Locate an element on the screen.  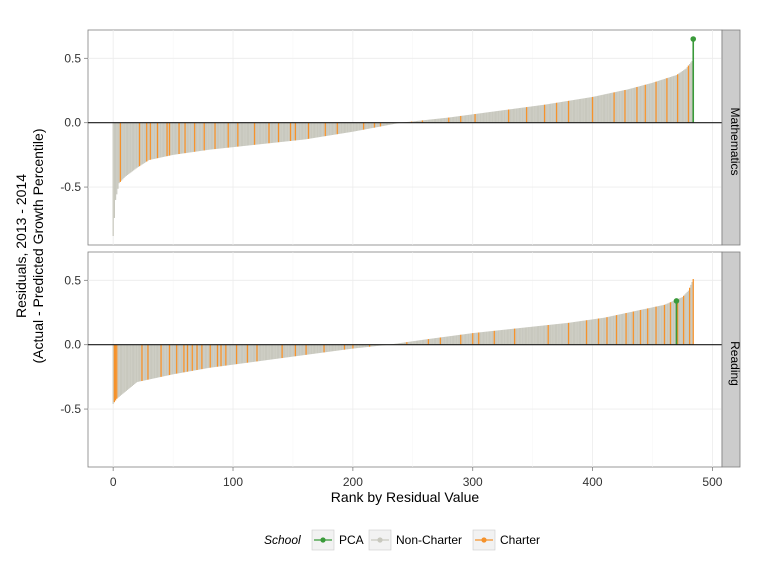
y-axis-title-line-1: Residuals, 2013 - 2014 is located at coordinates (21, 246).